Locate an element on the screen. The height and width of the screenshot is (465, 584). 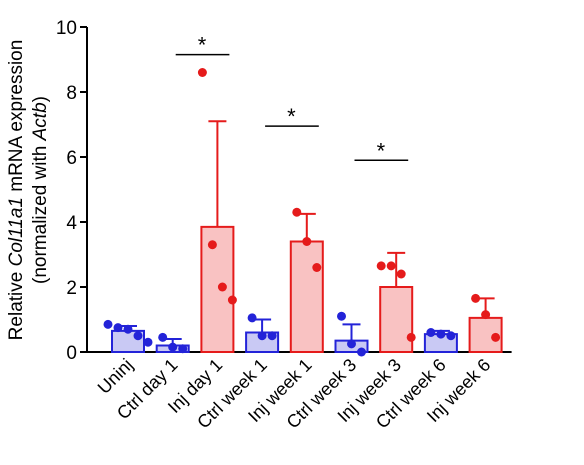
y-label-part: Relative is located at coordinates (16, 303).